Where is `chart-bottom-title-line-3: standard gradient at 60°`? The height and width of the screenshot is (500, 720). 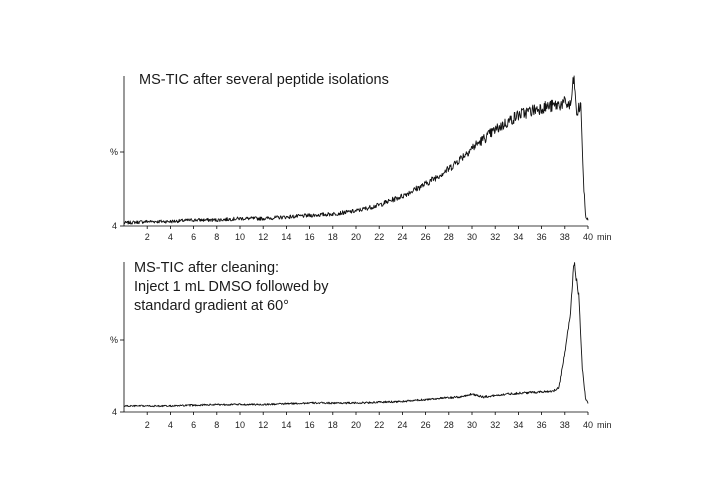 chart-bottom-title-line-3: standard gradient at 60° is located at coordinates (211, 306).